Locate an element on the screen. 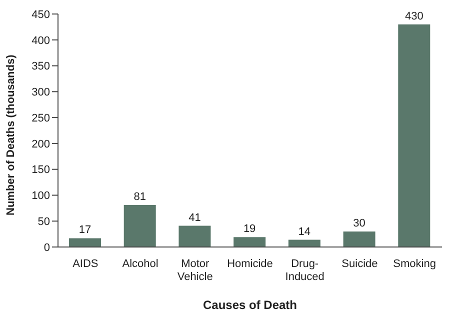 The width and height of the screenshot is (450, 317). y-tick-label: 450 is located at coordinates (41, 14).